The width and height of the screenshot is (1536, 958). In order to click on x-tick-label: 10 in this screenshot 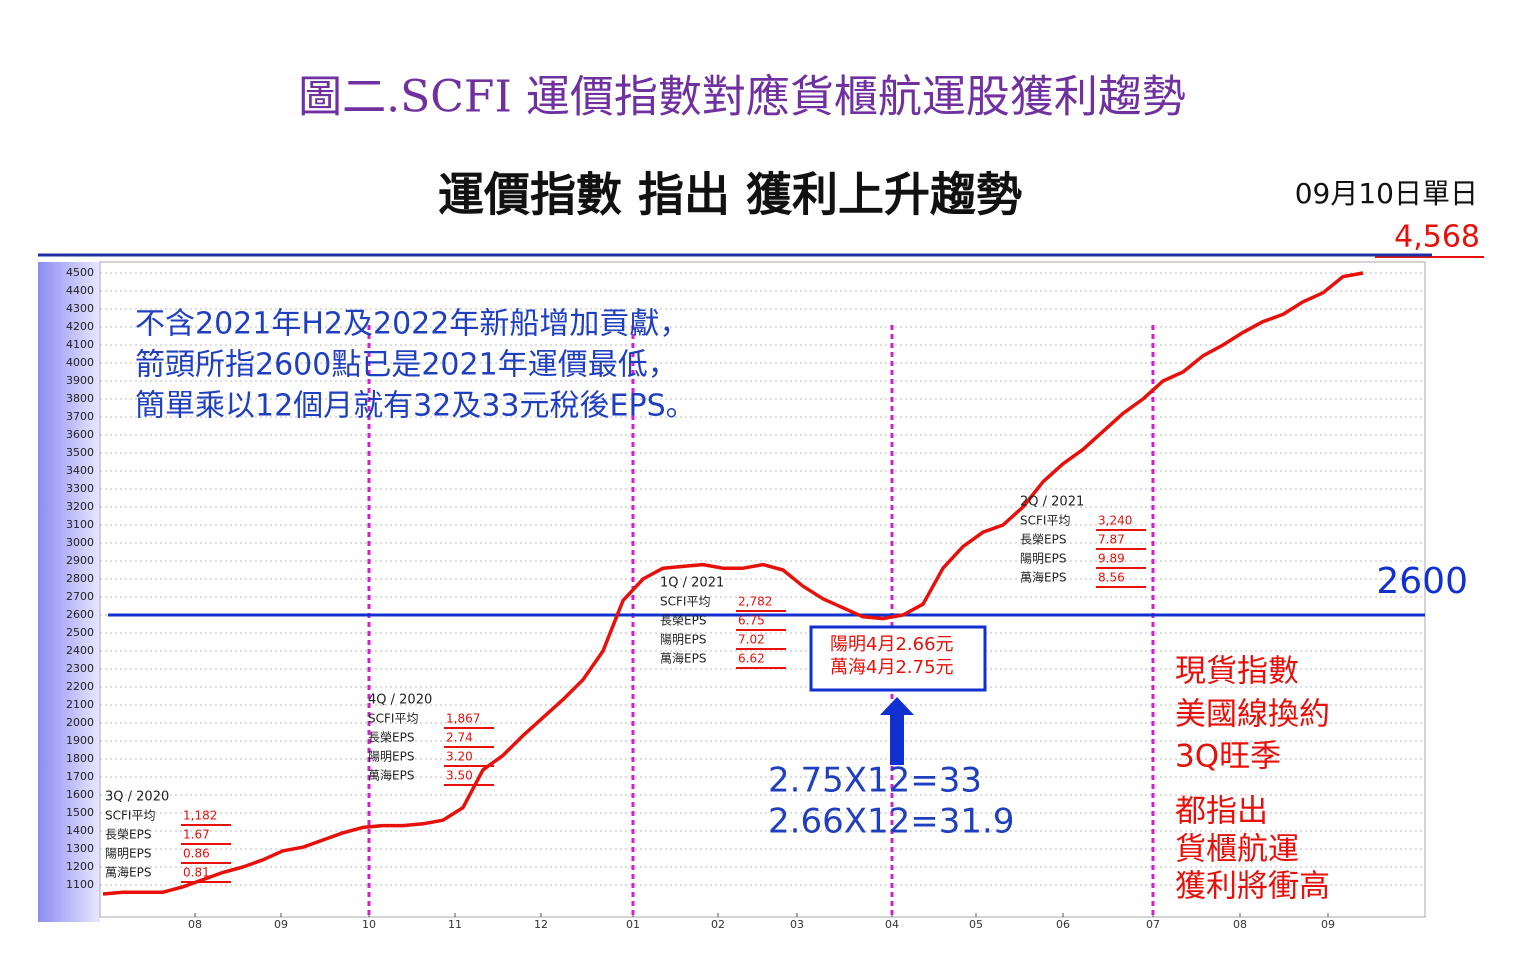, I will do `click(369, 924)`.